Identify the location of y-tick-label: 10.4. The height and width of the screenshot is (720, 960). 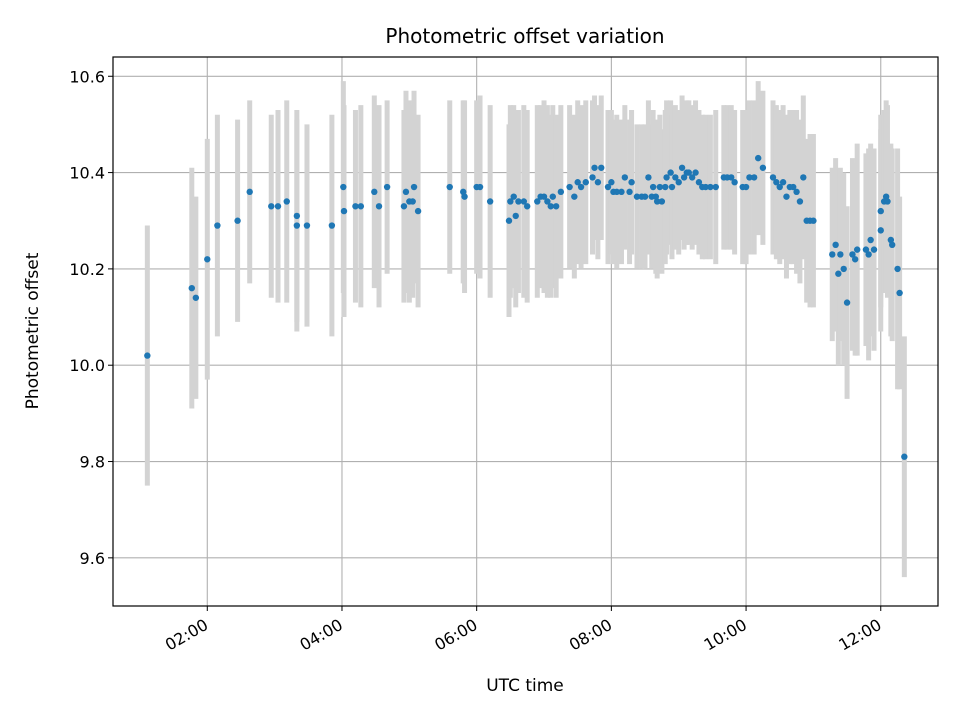
(87, 173).